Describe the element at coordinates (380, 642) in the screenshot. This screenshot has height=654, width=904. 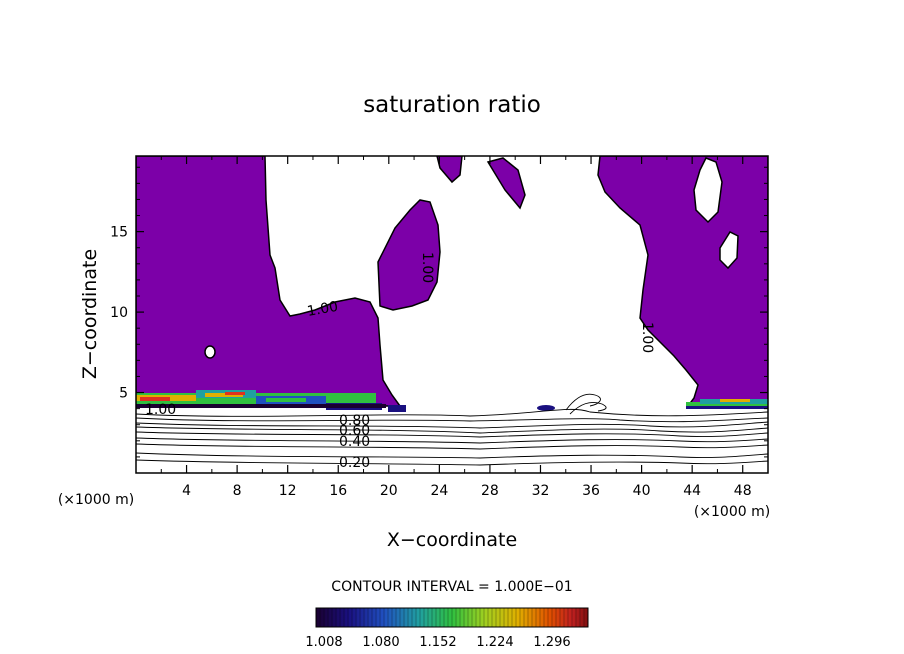
I see `colorbar-tick-label: 1.080` at that location.